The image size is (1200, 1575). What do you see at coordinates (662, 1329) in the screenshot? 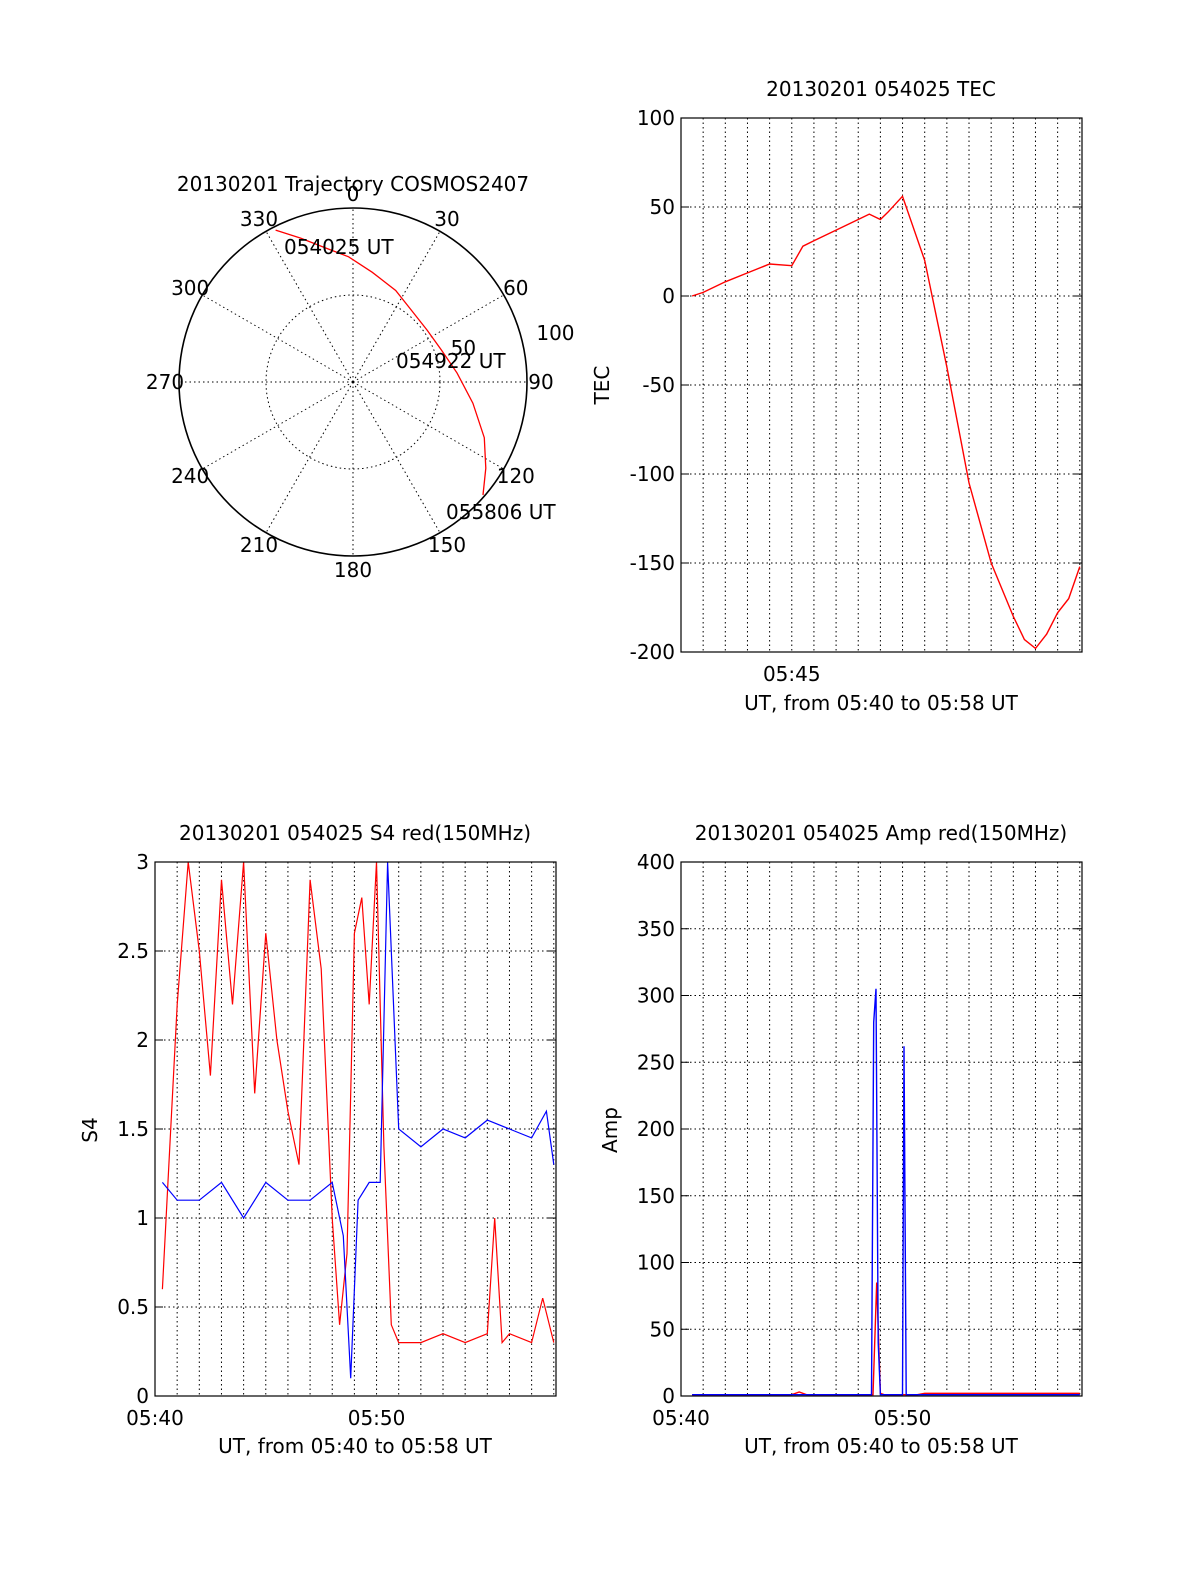
I see `amp-ytick-label: 50` at bounding box center [662, 1329].